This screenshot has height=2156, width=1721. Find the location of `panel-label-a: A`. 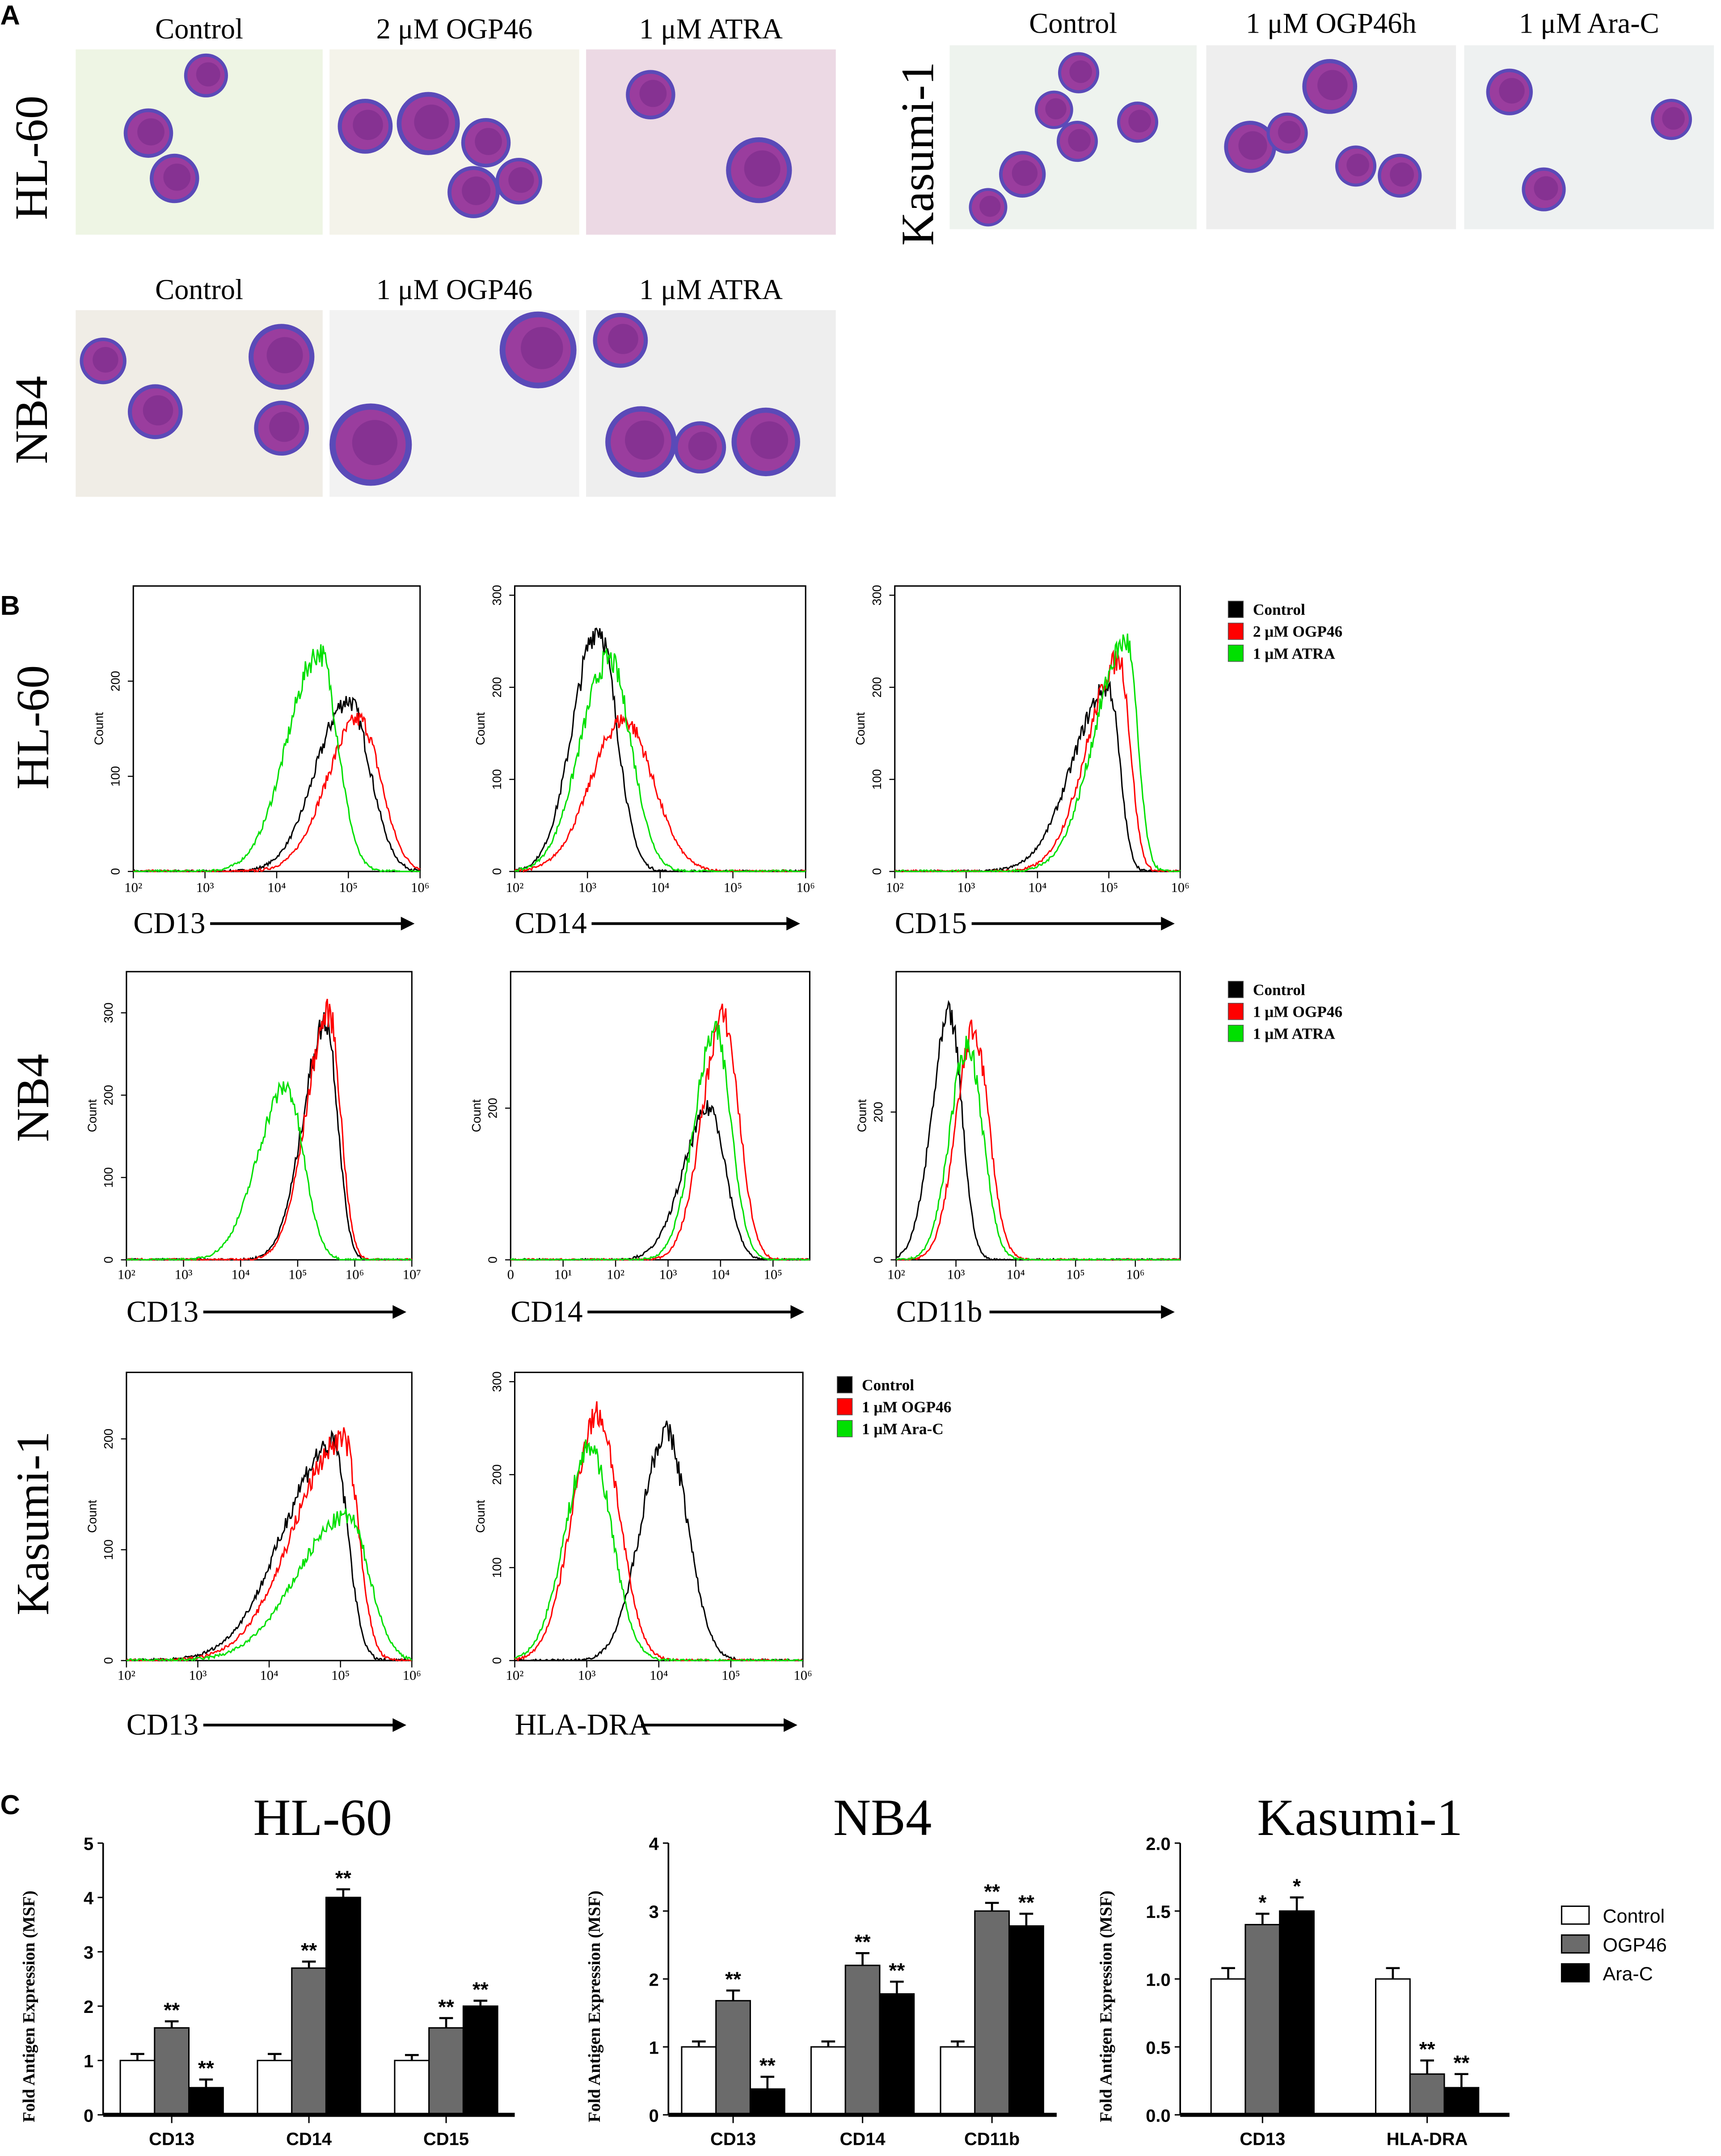

panel-label-a: A is located at coordinates (10, 16).